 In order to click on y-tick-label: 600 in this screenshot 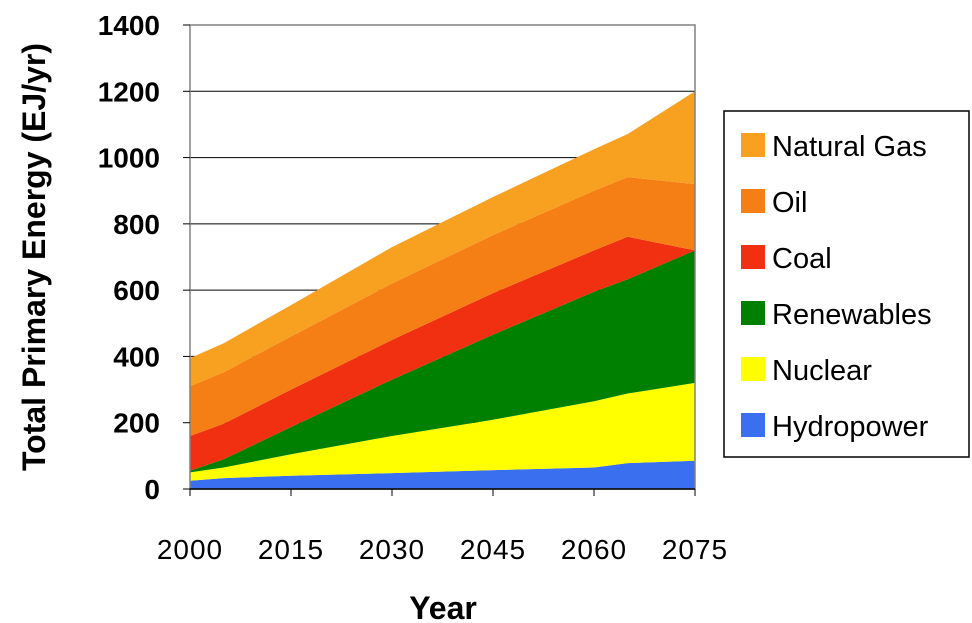, I will do `click(136, 290)`.